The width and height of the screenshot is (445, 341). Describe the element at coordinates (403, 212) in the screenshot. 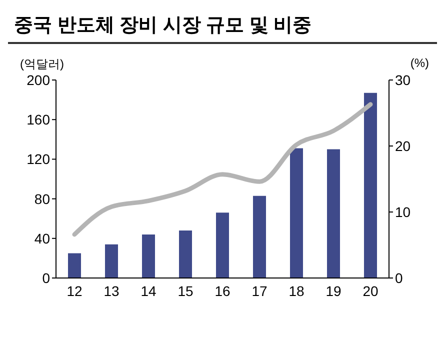

I see `y2-tick-label: 10` at that location.